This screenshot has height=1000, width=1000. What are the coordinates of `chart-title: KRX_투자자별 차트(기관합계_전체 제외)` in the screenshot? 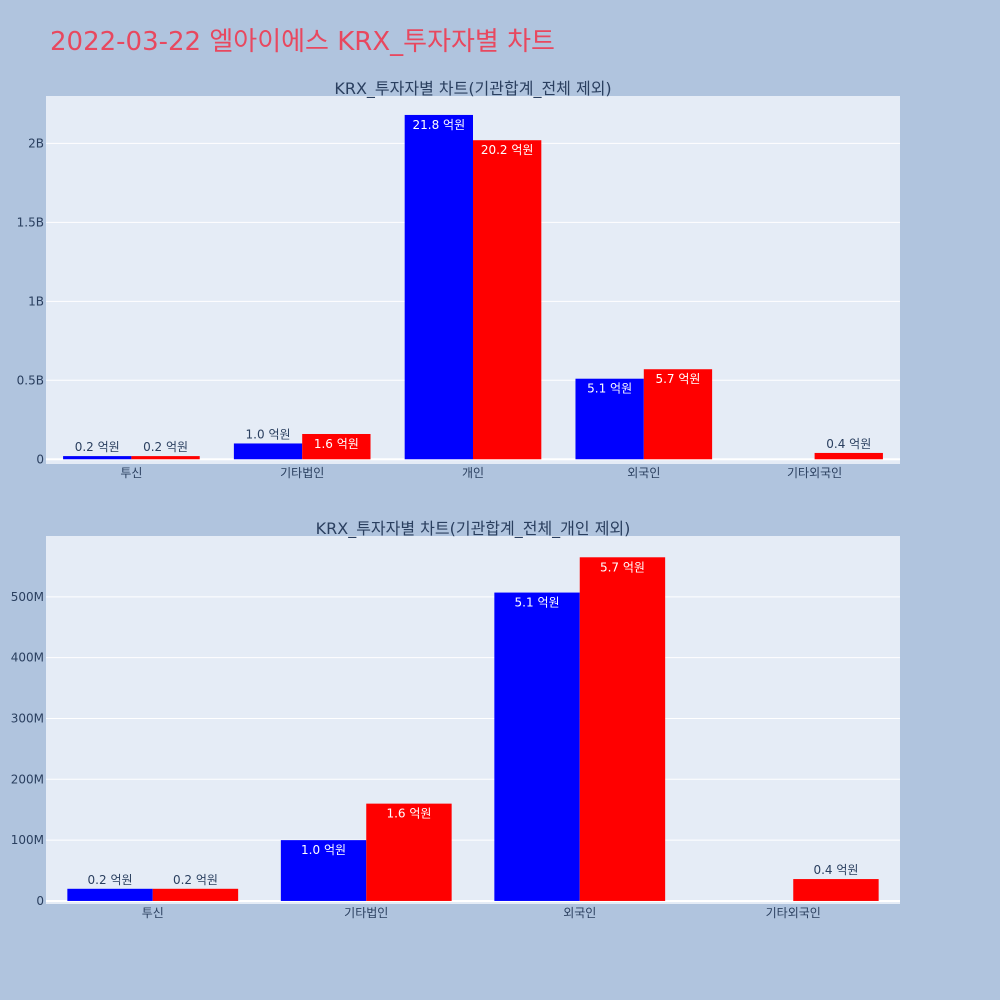 It's located at (472, 89).